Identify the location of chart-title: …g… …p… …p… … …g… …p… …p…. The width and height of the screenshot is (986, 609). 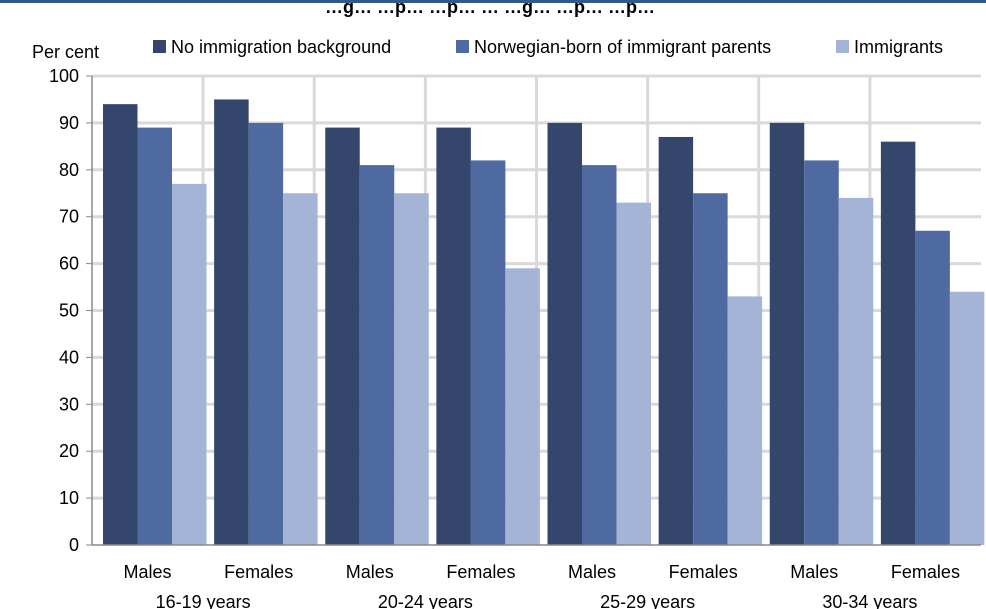
(490, 8).